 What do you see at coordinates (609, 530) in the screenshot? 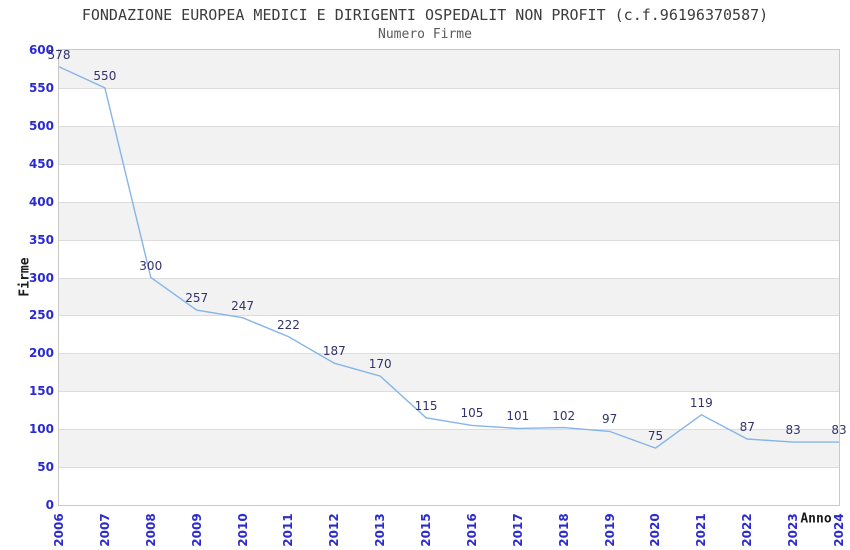
I see `x-tick-label: 2019` at bounding box center [609, 530].